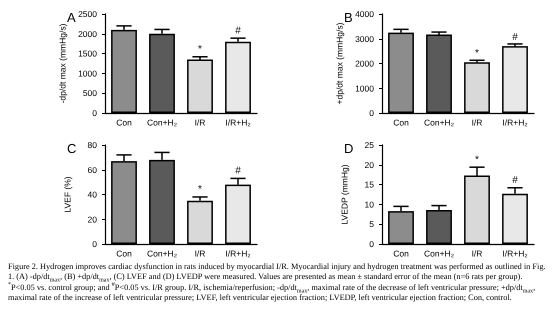 This screenshot has height=333, width=554. What do you see at coordinates (348, 17) in the screenshot?
I see `chart-title: B` at bounding box center [348, 17].